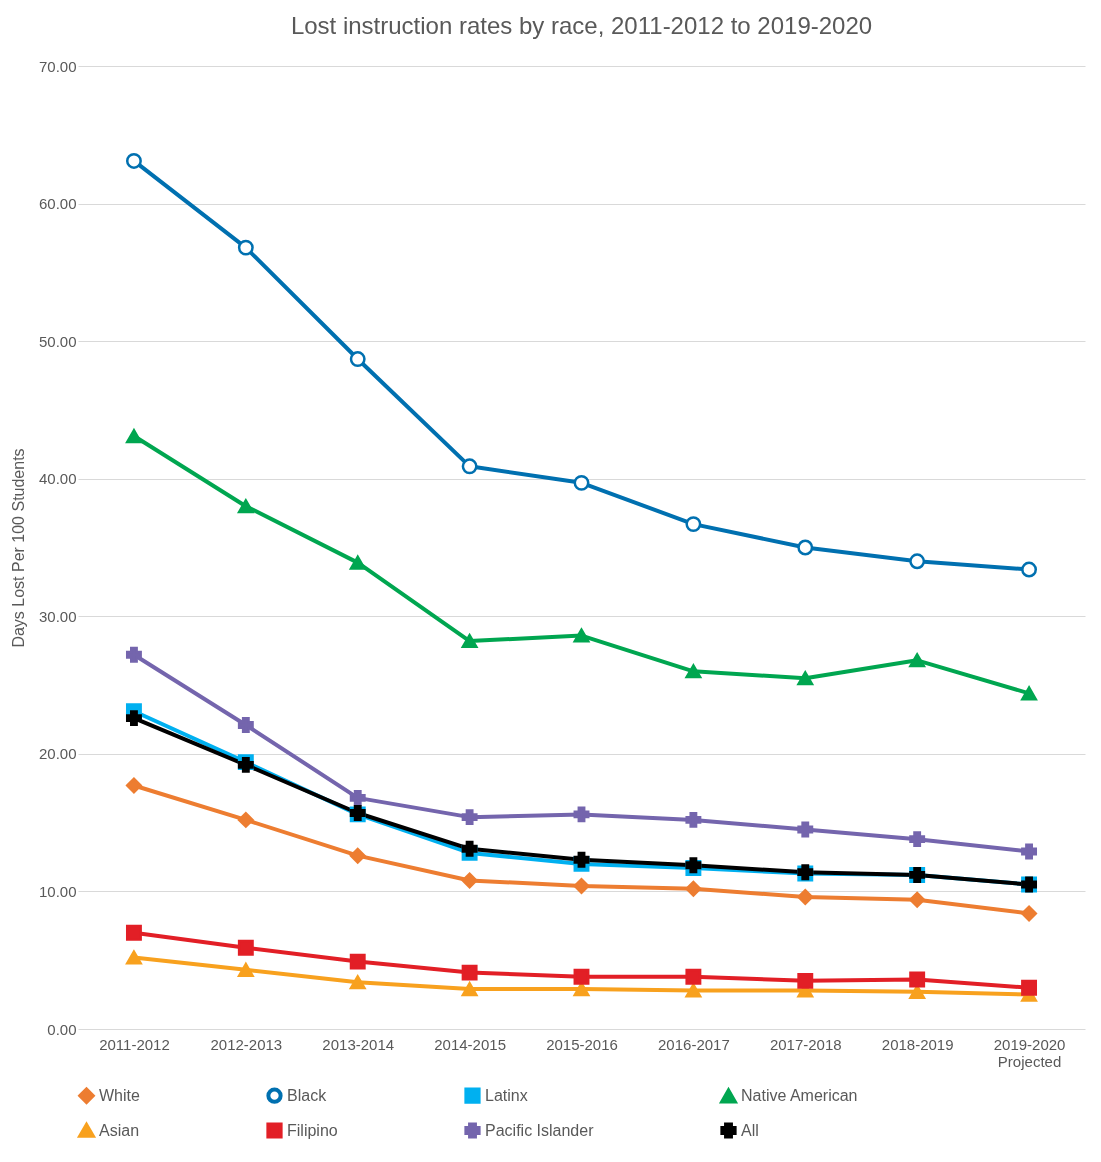  Describe the element at coordinates (750, 1130) in the screenshot. I see `legend-label: All` at that location.